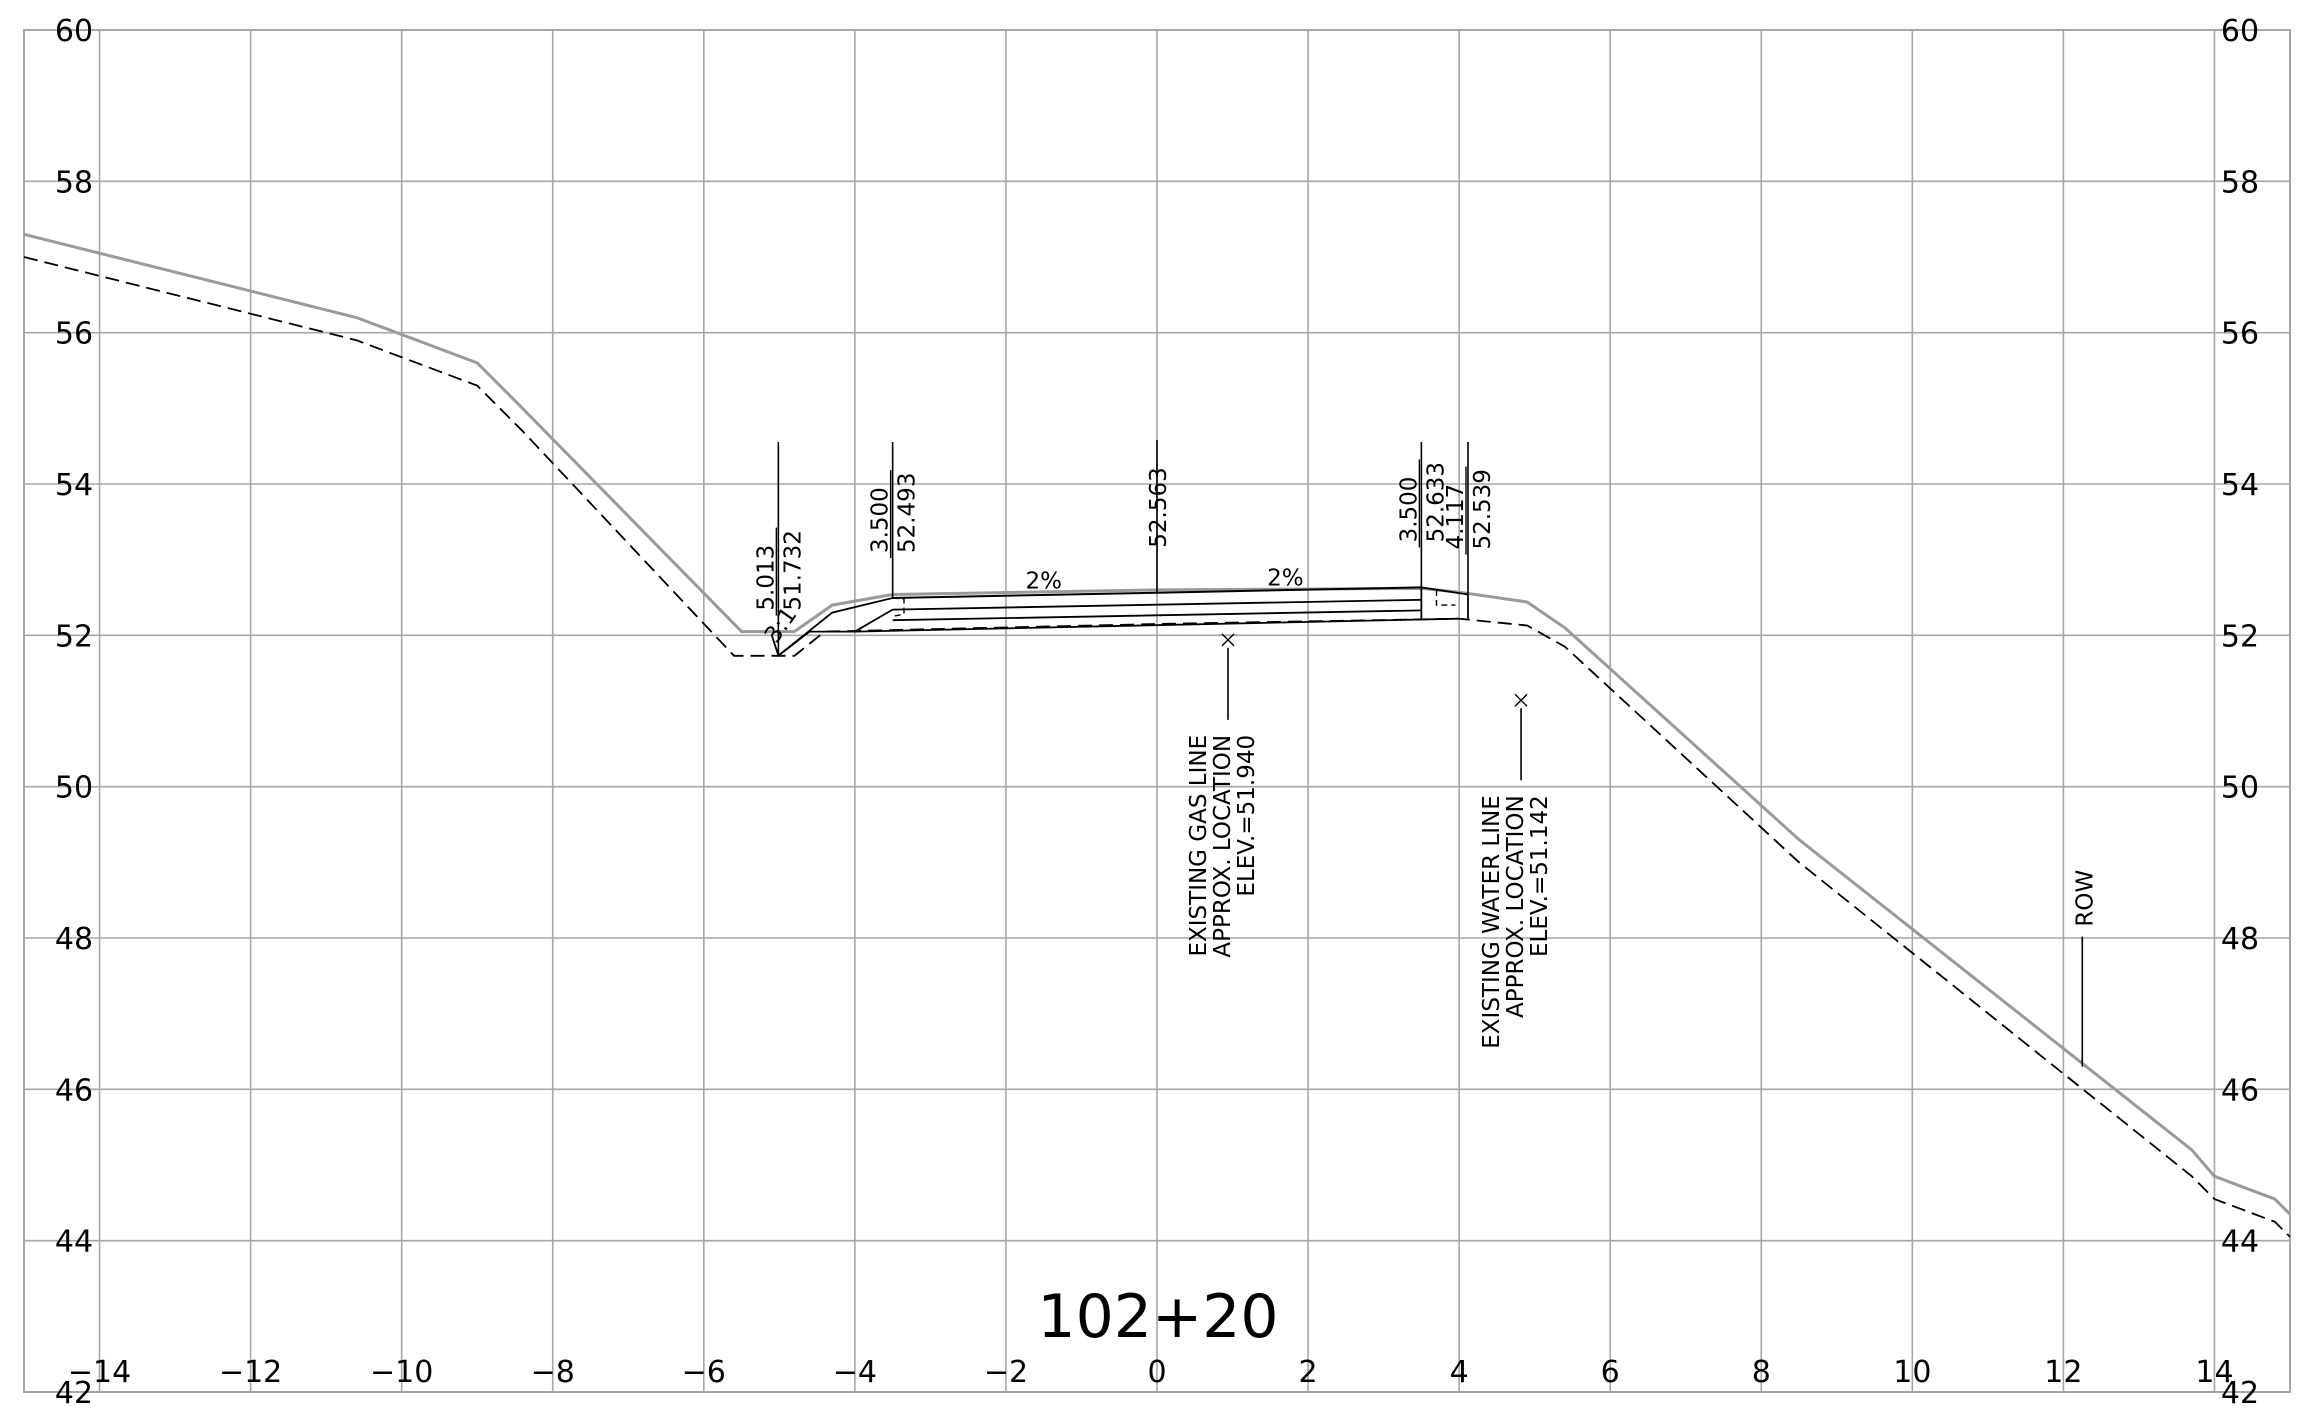 This screenshot has width=2298, height=1420. Describe the element at coordinates (74, 1090) in the screenshot. I see `y-tick-label-left: 46` at that location.